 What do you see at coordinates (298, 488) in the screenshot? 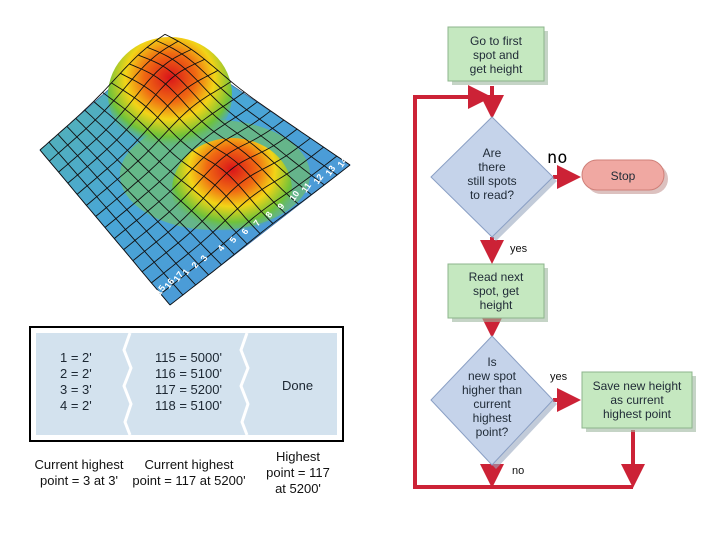
I see `caption-line: at 5200'` at bounding box center [298, 488].